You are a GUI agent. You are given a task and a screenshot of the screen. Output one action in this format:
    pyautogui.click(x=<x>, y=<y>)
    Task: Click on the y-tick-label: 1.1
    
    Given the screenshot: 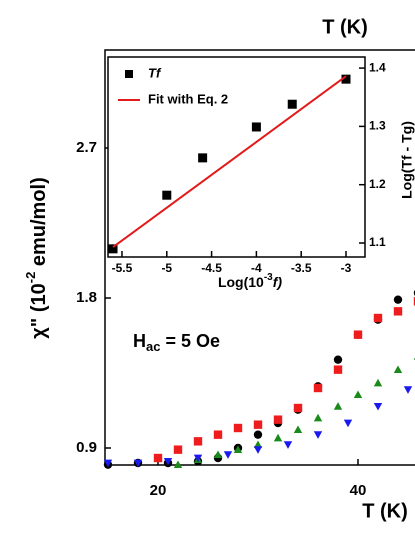 What is the action you would take?
    pyautogui.click(x=377, y=242)
    